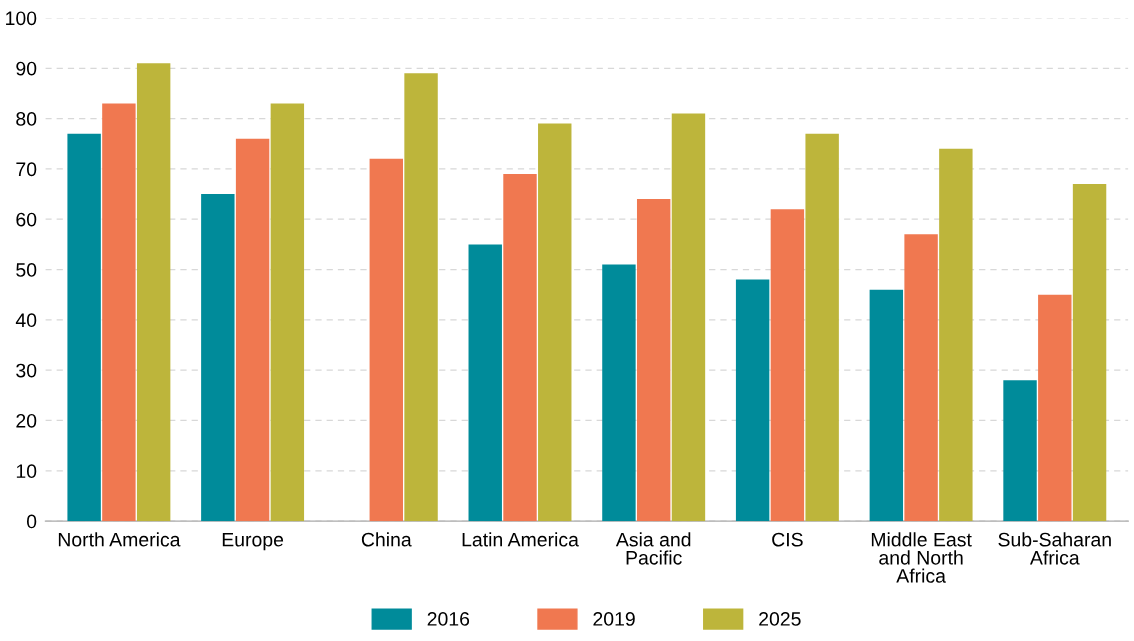 The height and width of the screenshot is (641, 1134). What do you see at coordinates (26, 370) in the screenshot?
I see `y-tick-label: 30` at bounding box center [26, 370].